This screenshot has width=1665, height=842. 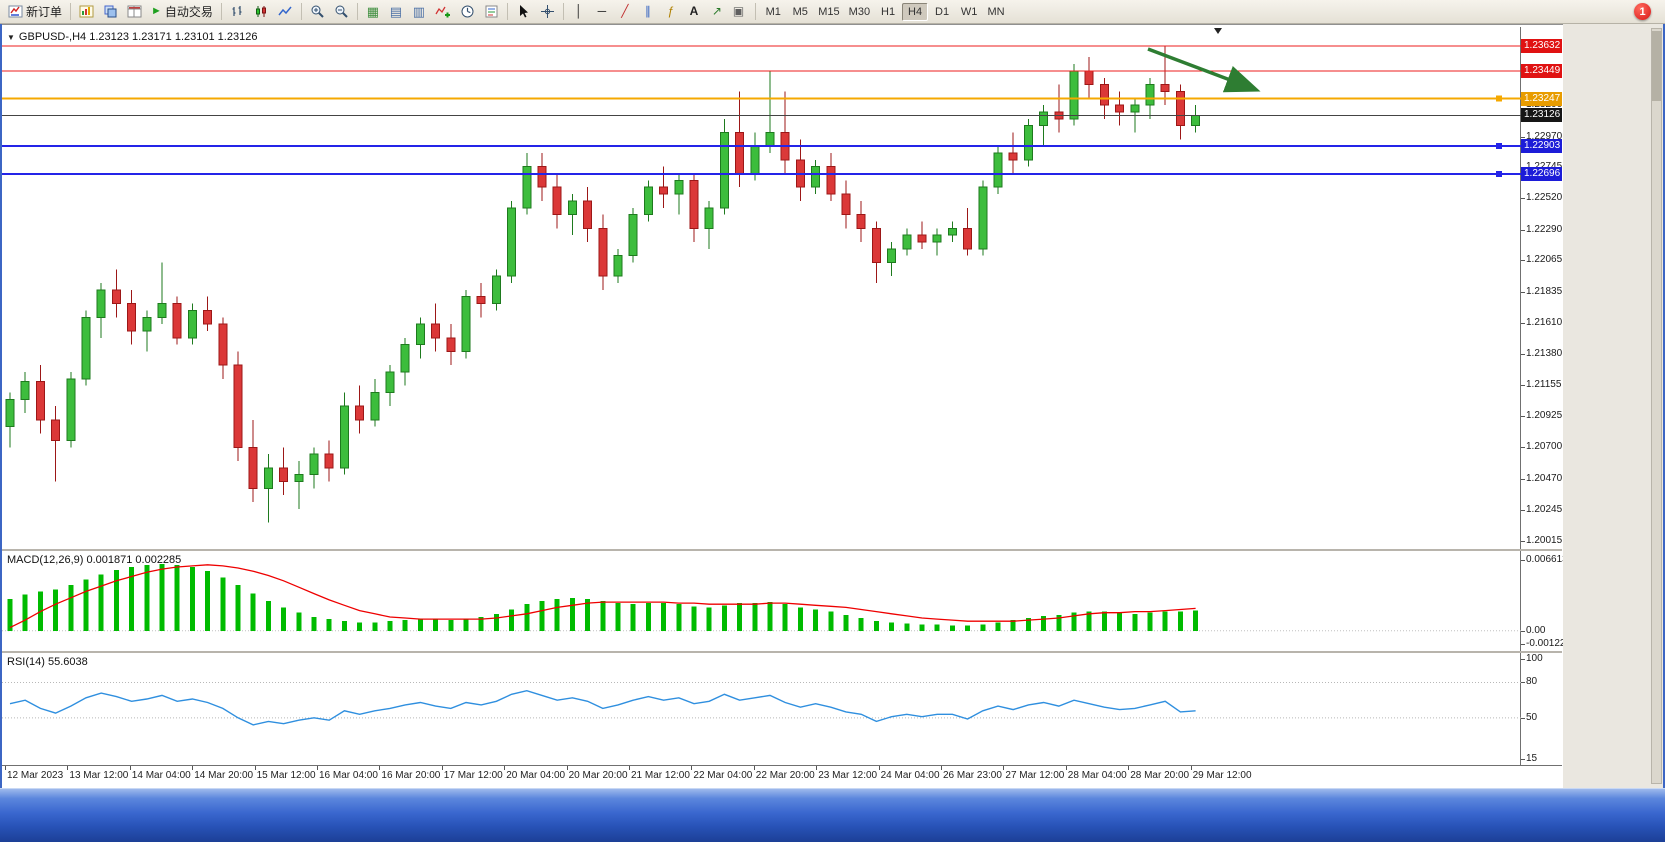 I want to click on time-axis-label: 16 Mar 04:00, so click(x=348, y=775).